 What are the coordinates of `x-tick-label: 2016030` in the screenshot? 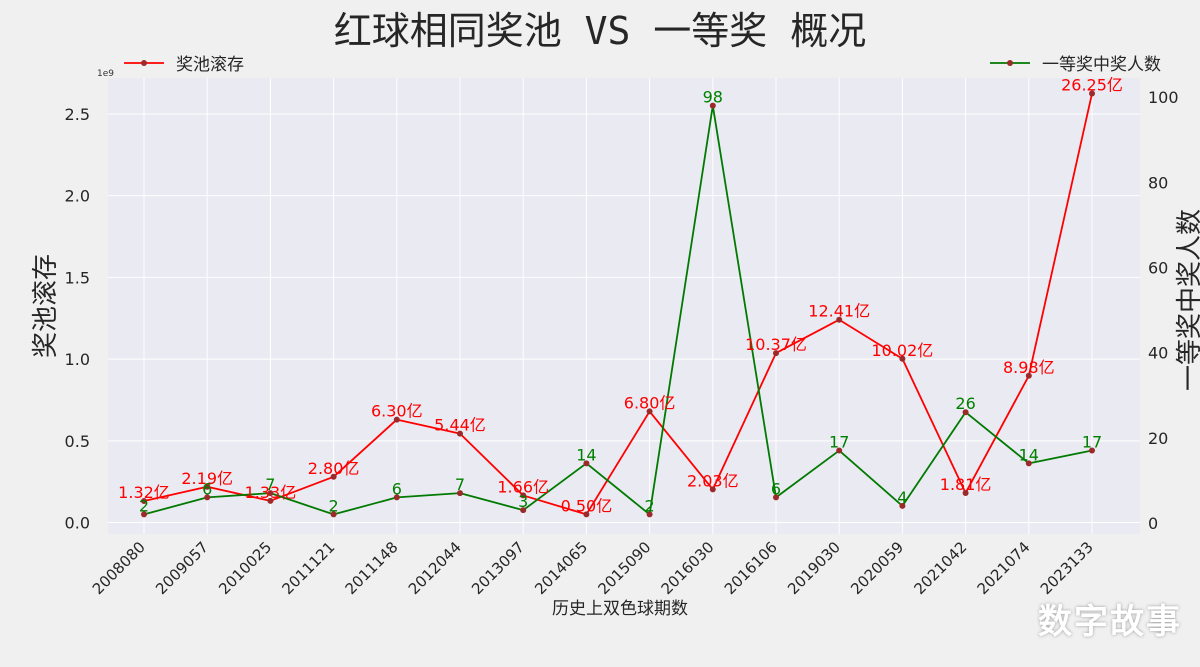 It's located at (688, 568).